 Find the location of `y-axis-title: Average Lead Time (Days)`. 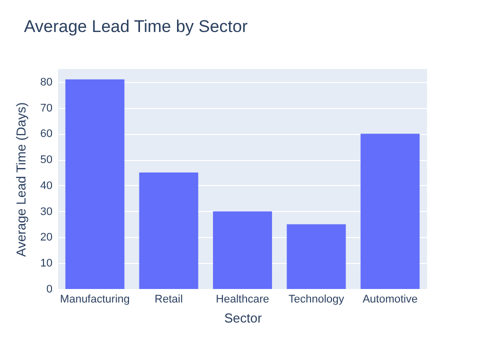

y-axis-title: Average Lead Time (Days) is located at coordinates (20, 179).